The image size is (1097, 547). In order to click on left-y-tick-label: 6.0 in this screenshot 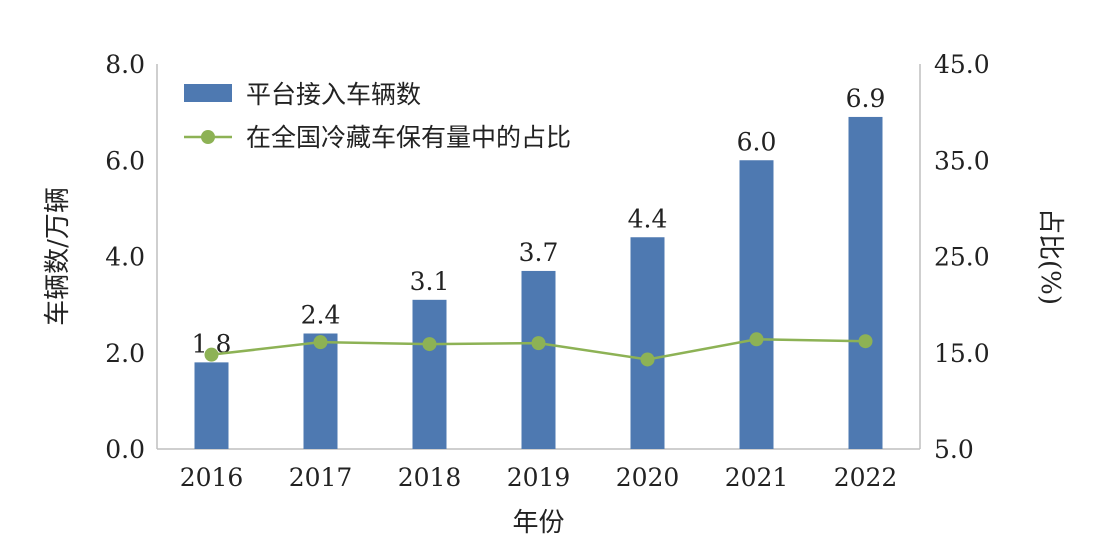, I will do `click(125, 160)`.